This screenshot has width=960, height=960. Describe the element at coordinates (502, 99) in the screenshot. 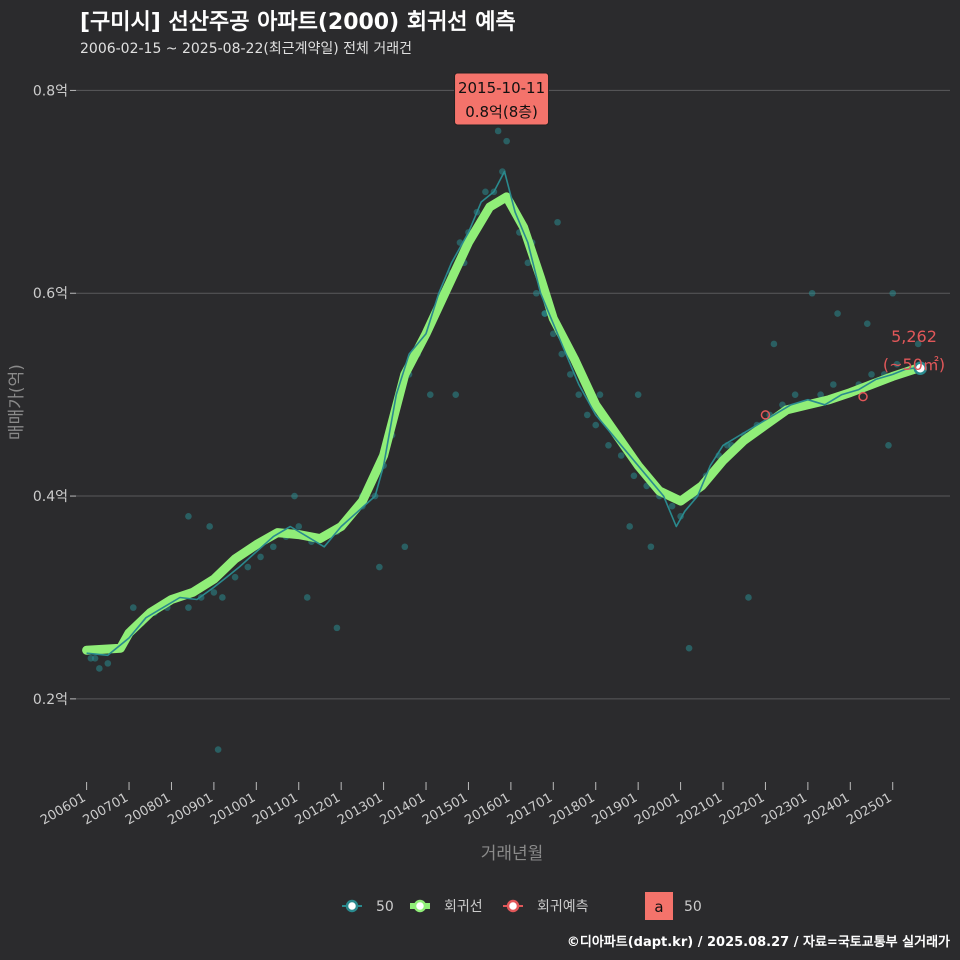

I see `peak-label-box` at that location.